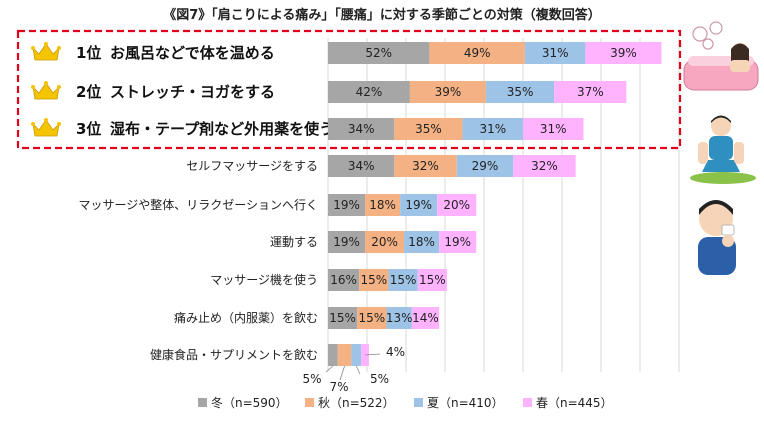 The height and width of the screenshot is (428, 764). Describe the element at coordinates (485, 166) in the screenshot. I see `data-label: 29%` at that location.